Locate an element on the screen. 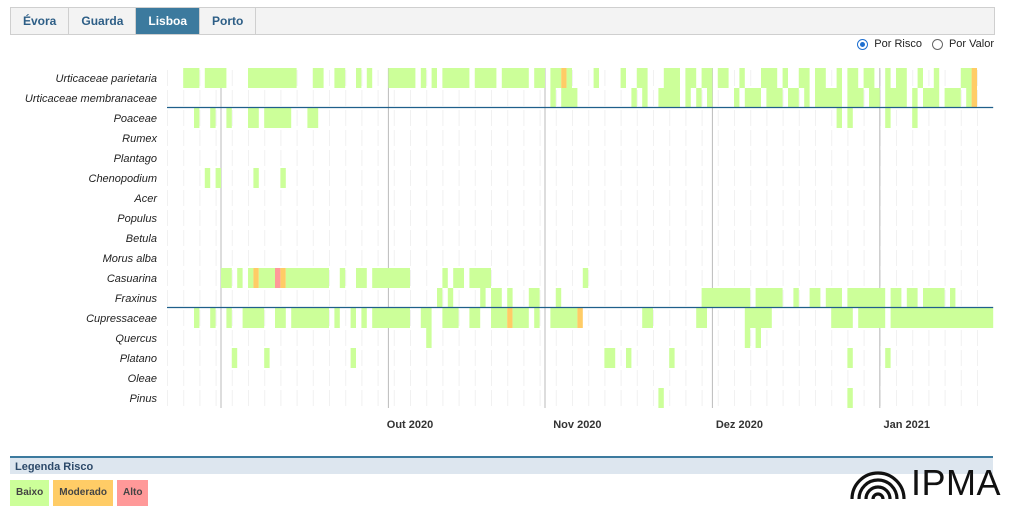  radio-por-risco-dot is located at coordinates (863, 44).